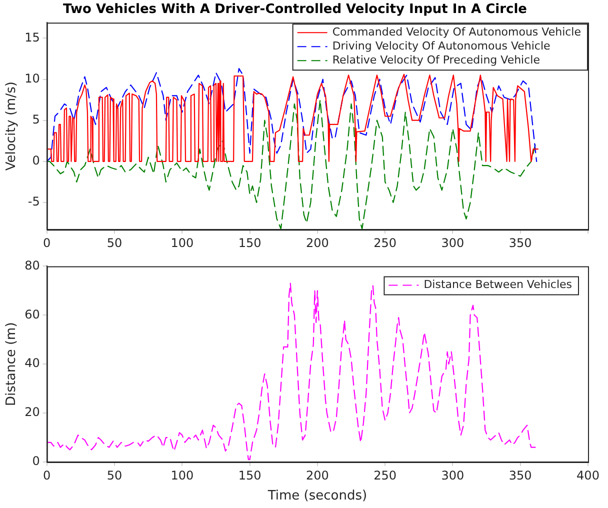 The width and height of the screenshot is (608, 508). Describe the element at coordinates (12, 364) in the screenshot. I see `y-axis-title: Distance (m)` at that location.